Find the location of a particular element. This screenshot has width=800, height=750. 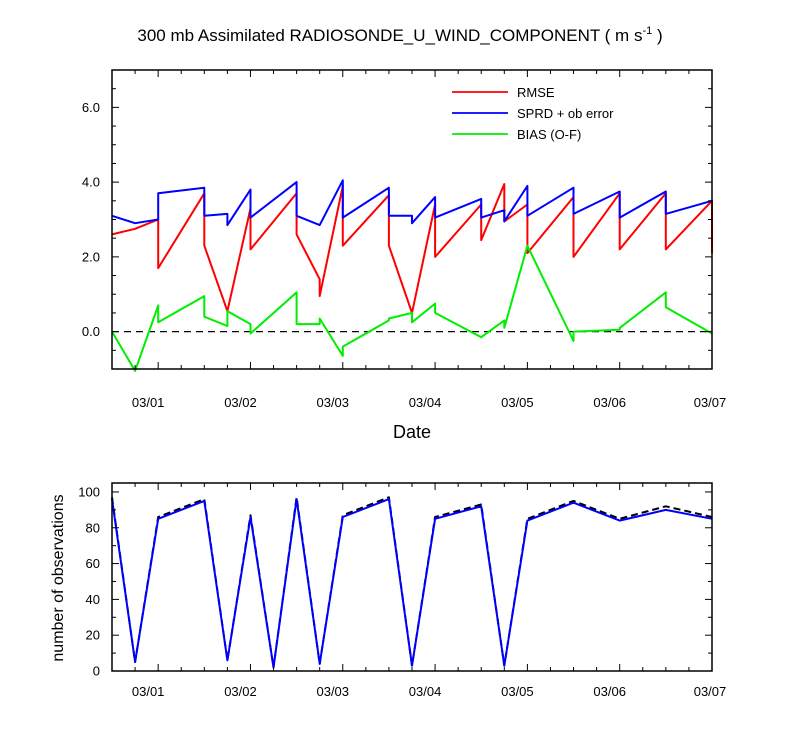

y-tick-label: 20 is located at coordinates (93, 635).